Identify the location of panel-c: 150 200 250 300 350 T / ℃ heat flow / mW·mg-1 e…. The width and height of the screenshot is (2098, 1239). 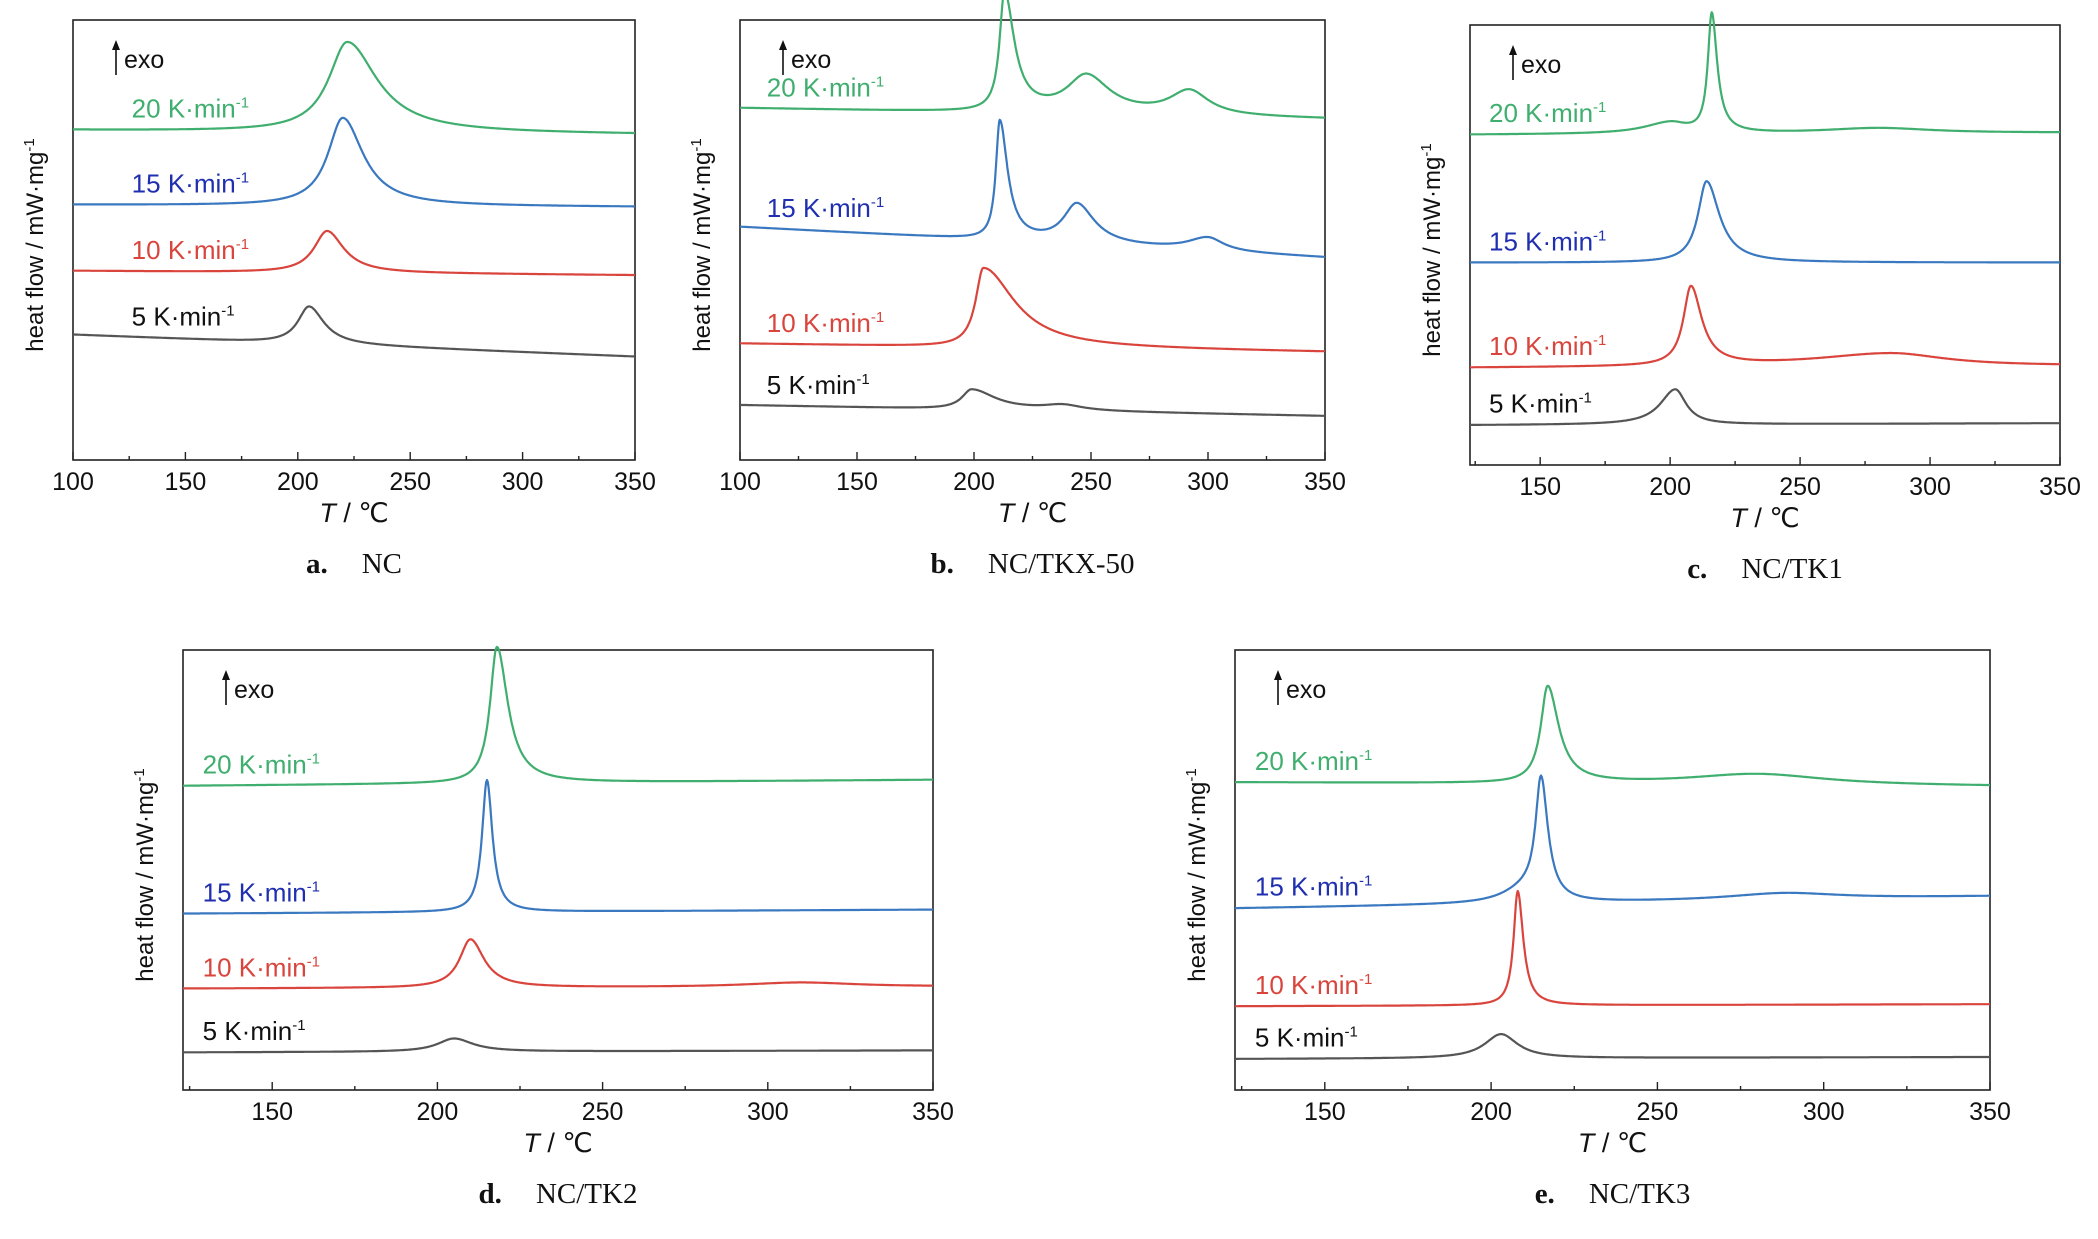
(1749, 298).